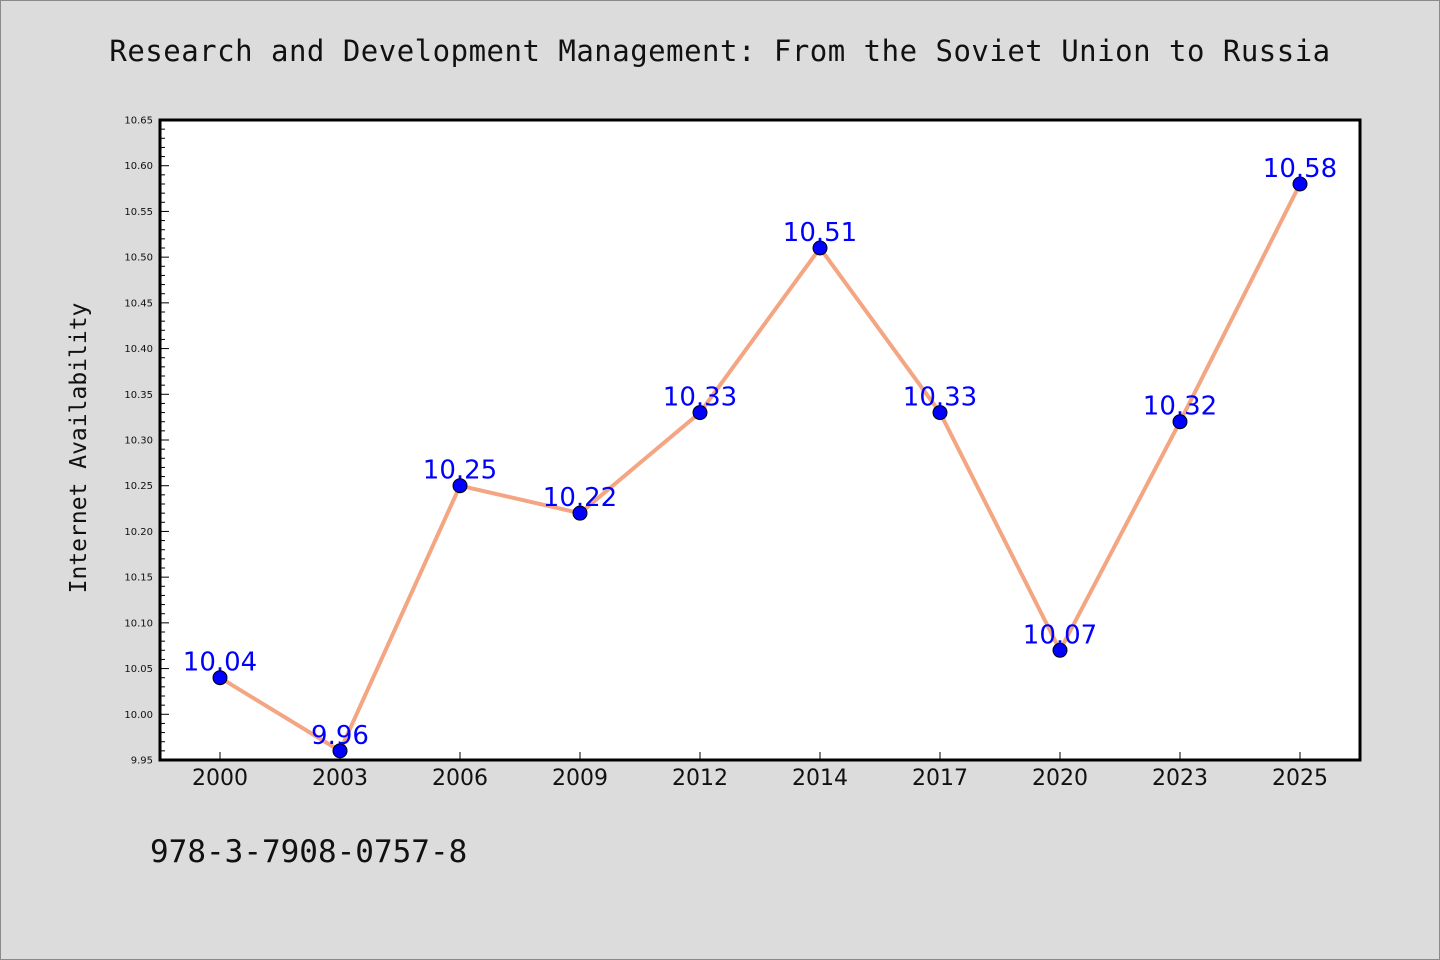  I want to click on x-tick-label: 2020, so click(1060, 778).